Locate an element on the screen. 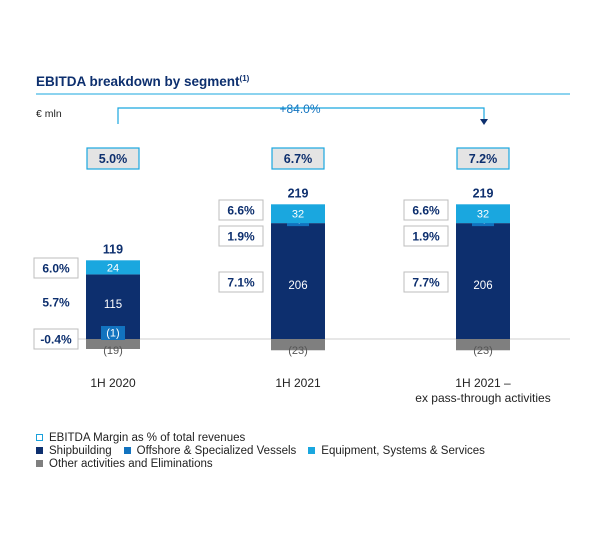 This screenshot has height=560, width=600. unit-label: € mln is located at coordinates (49, 114).